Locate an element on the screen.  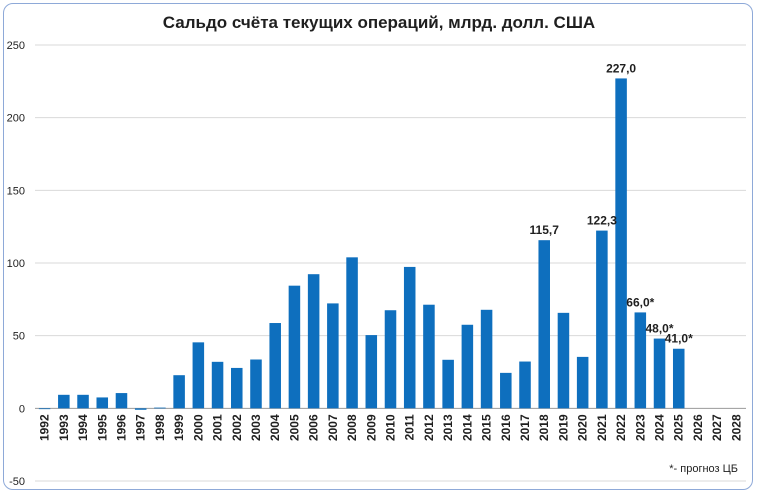
bar-2021 is located at coordinates (602, 319).